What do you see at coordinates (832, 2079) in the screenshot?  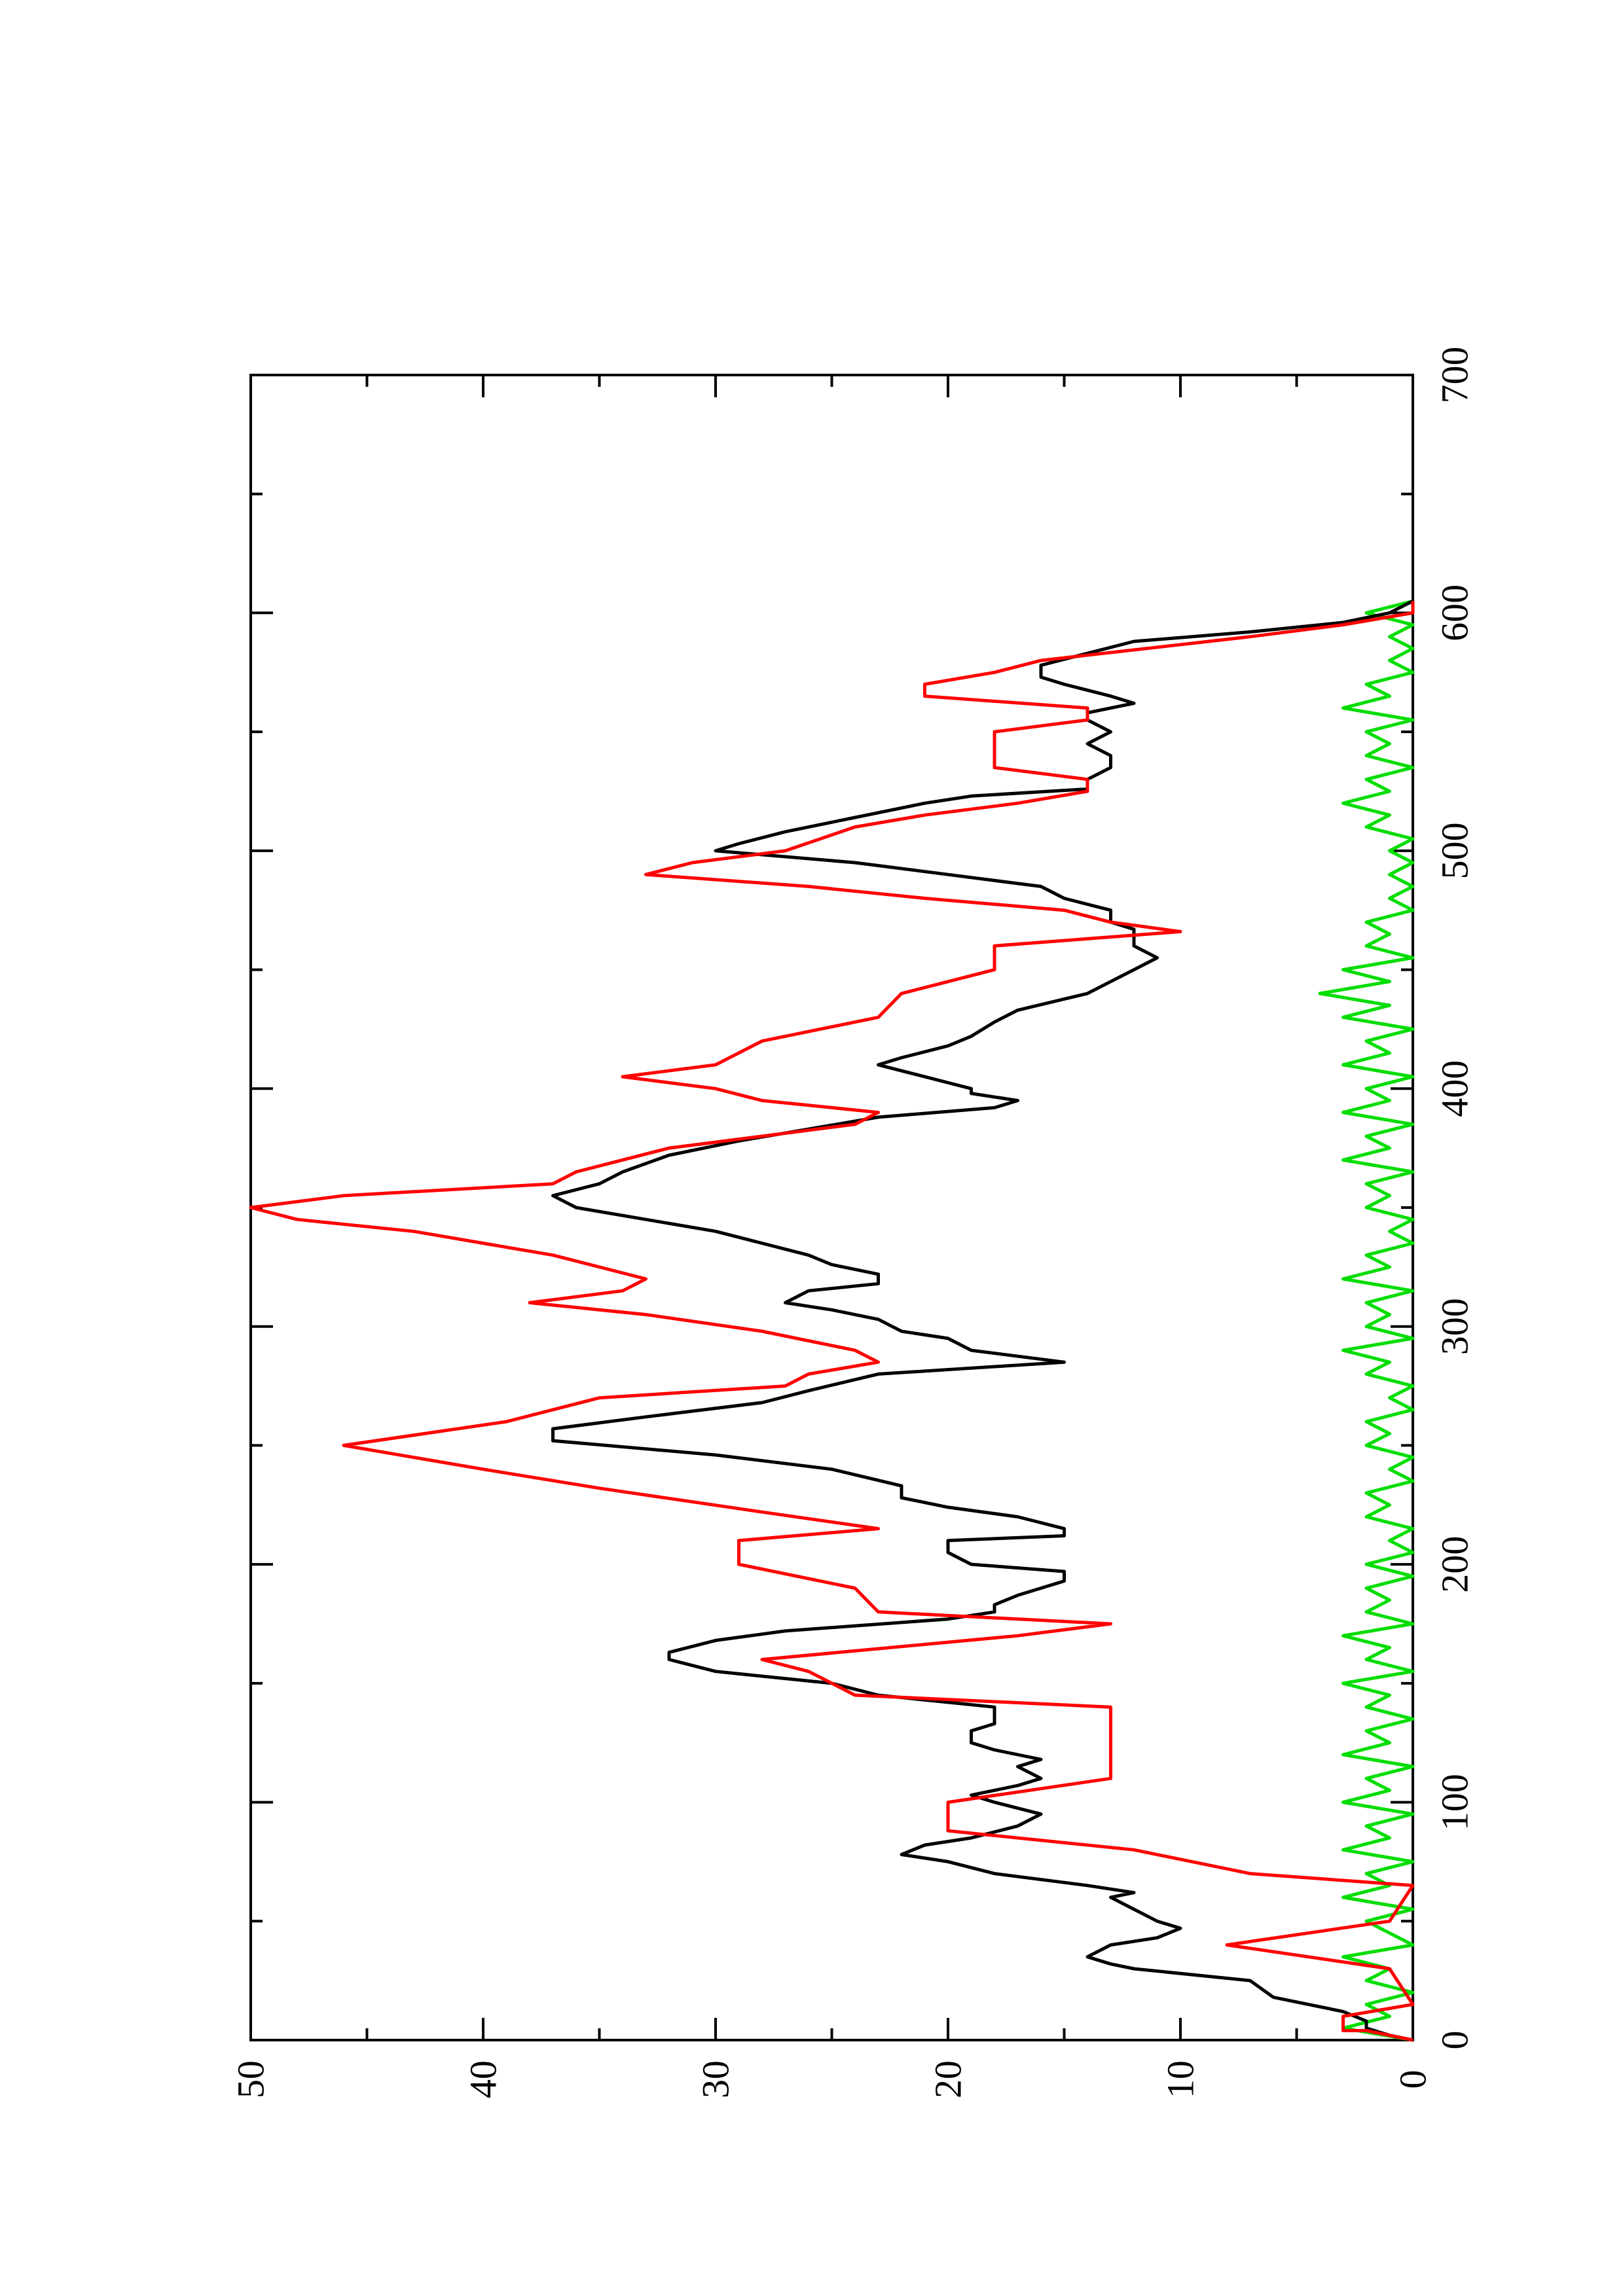 I see `y-tick-labels: 0 10 20 30 40 50` at bounding box center [832, 2079].